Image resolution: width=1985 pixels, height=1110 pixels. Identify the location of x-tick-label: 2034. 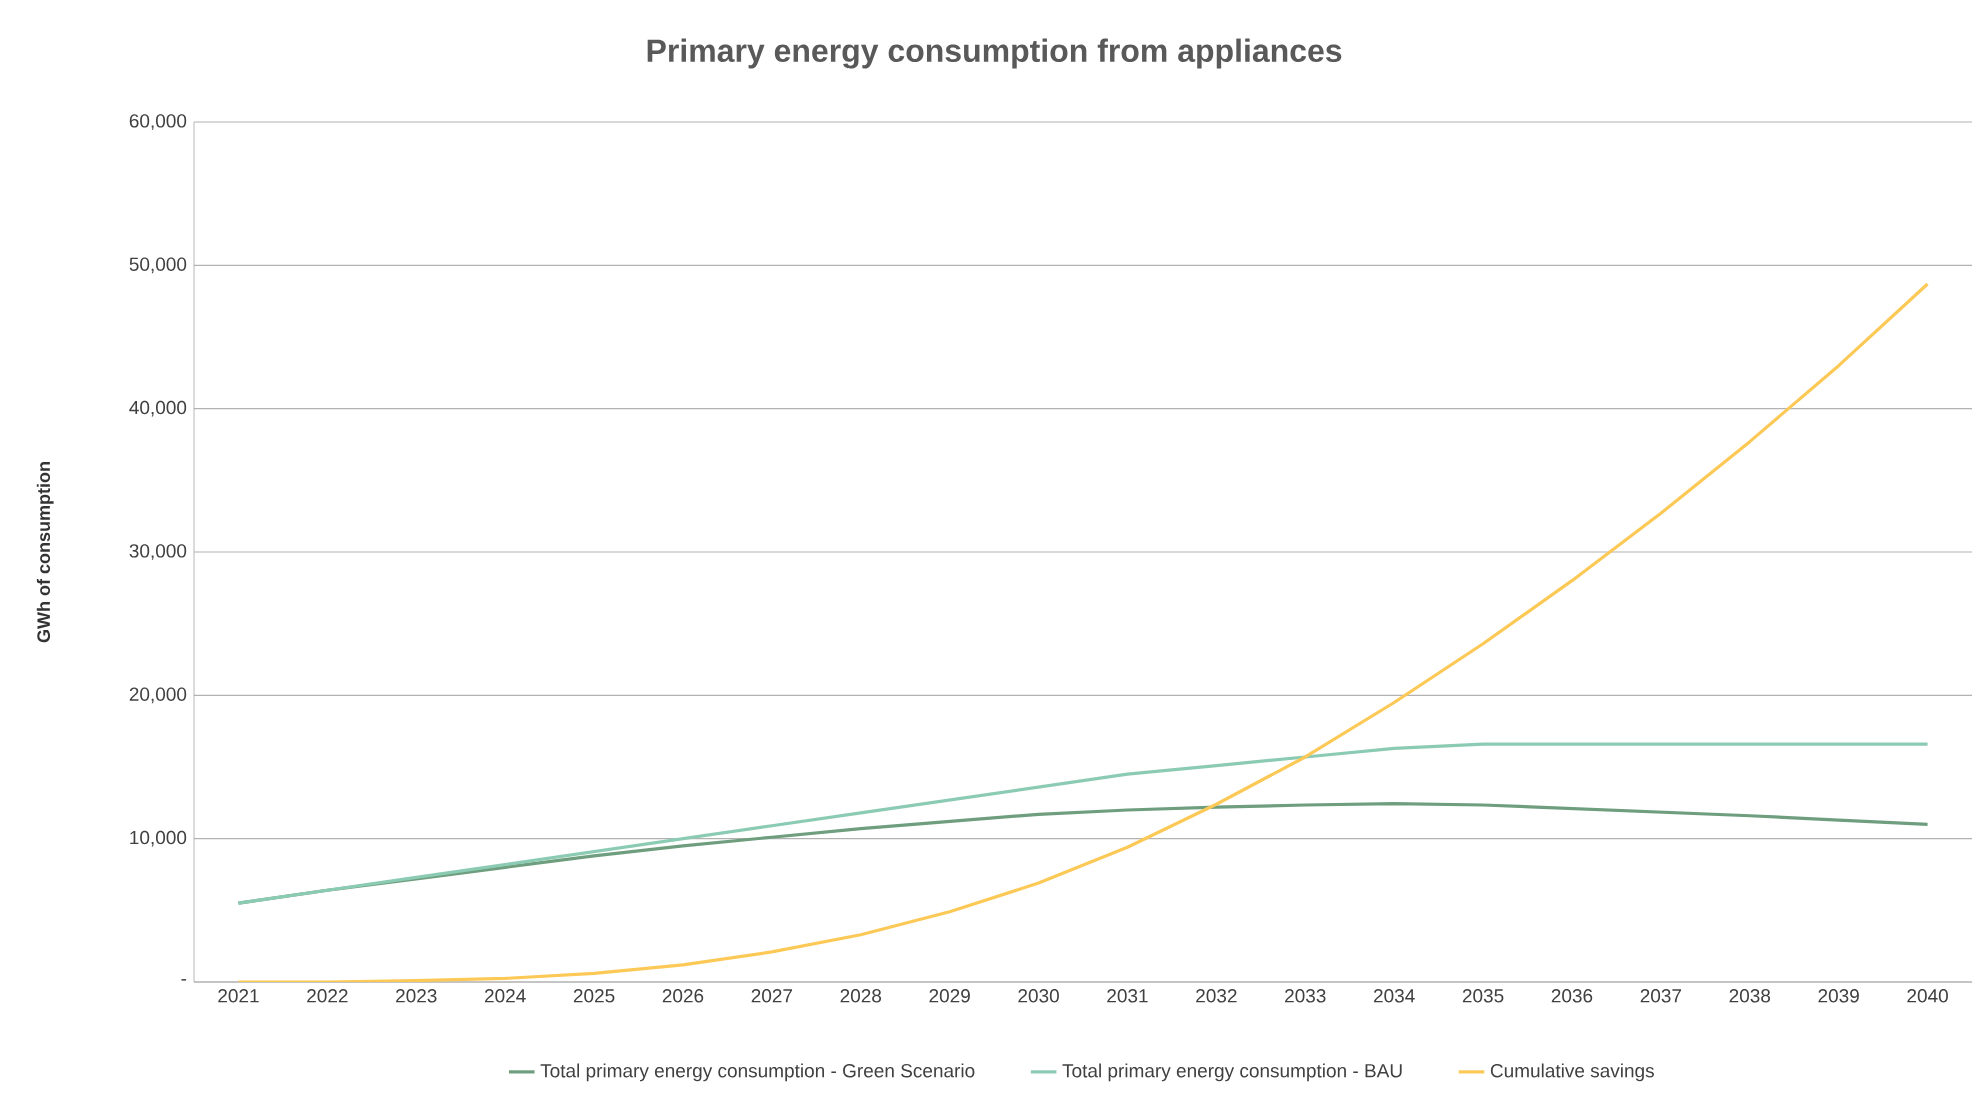
(1394, 996).